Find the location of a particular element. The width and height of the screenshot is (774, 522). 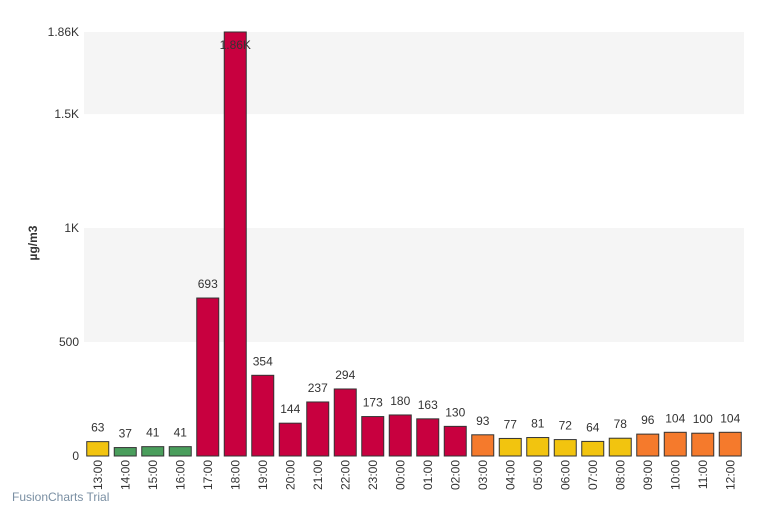

data-label: 63 is located at coordinates (98, 428).